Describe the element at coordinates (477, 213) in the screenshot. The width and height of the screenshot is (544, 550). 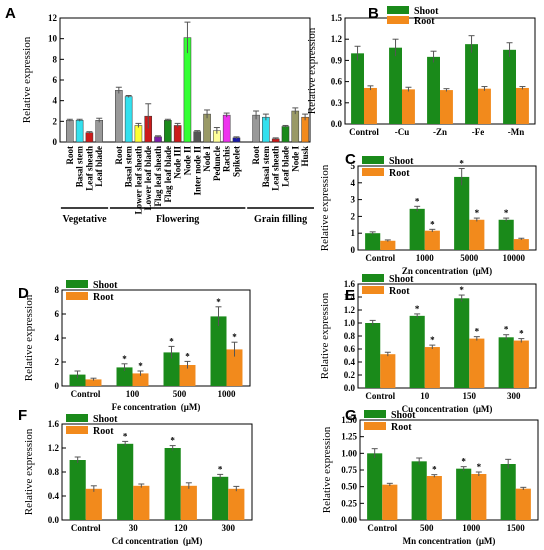
I see `significance-star-C-root-2: *` at that location.